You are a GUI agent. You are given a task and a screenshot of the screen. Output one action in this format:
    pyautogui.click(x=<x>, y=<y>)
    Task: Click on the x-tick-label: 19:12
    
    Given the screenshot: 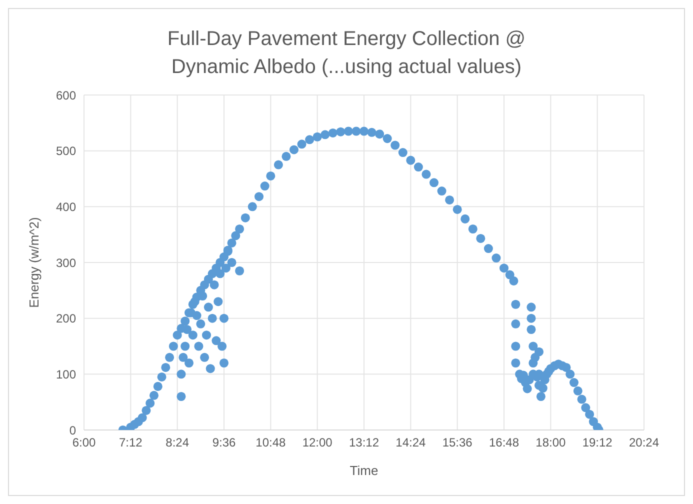 What is the action you would take?
    pyautogui.click(x=597, y=443)
    